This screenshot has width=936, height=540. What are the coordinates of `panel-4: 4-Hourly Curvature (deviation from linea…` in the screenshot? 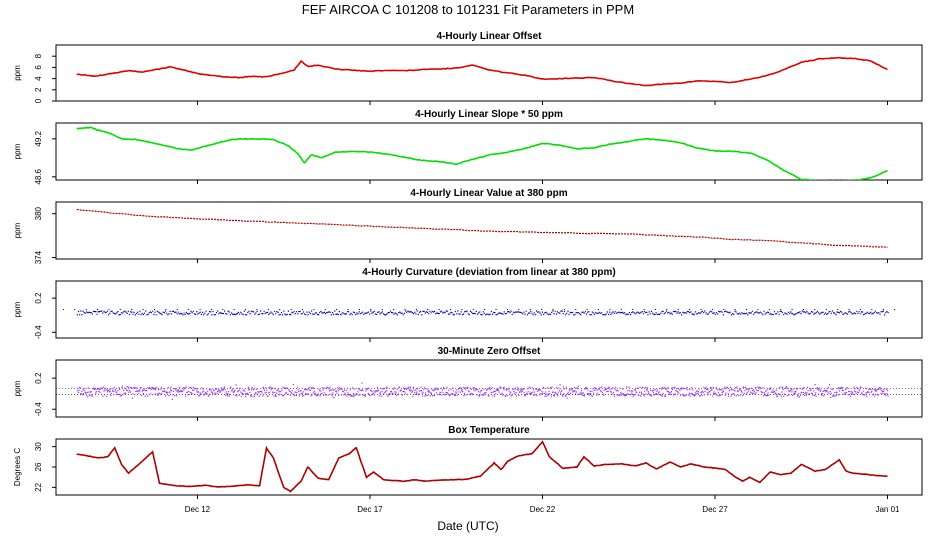 It's located at (468, 304).